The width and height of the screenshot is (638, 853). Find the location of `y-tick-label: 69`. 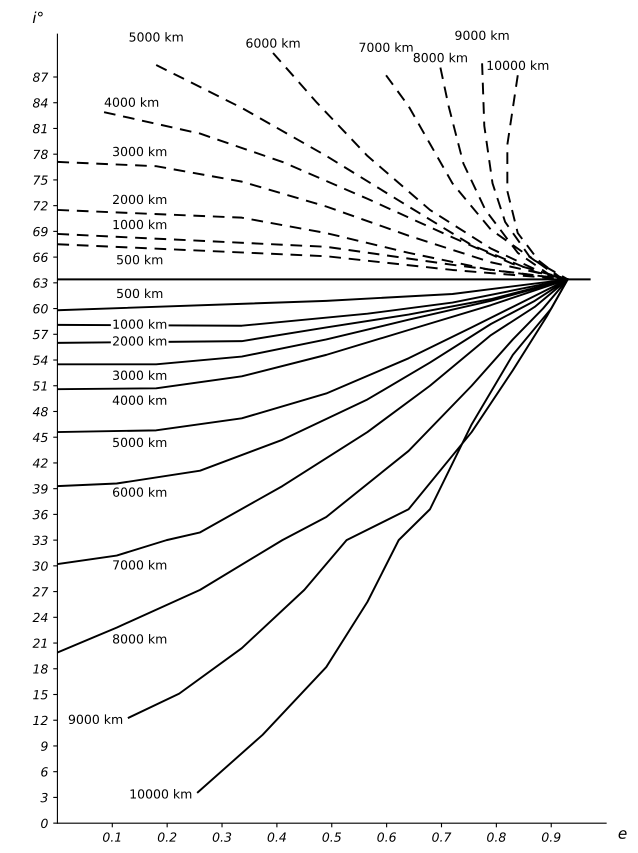

y-tick-label: 69 is located at coordinates (40, 231).